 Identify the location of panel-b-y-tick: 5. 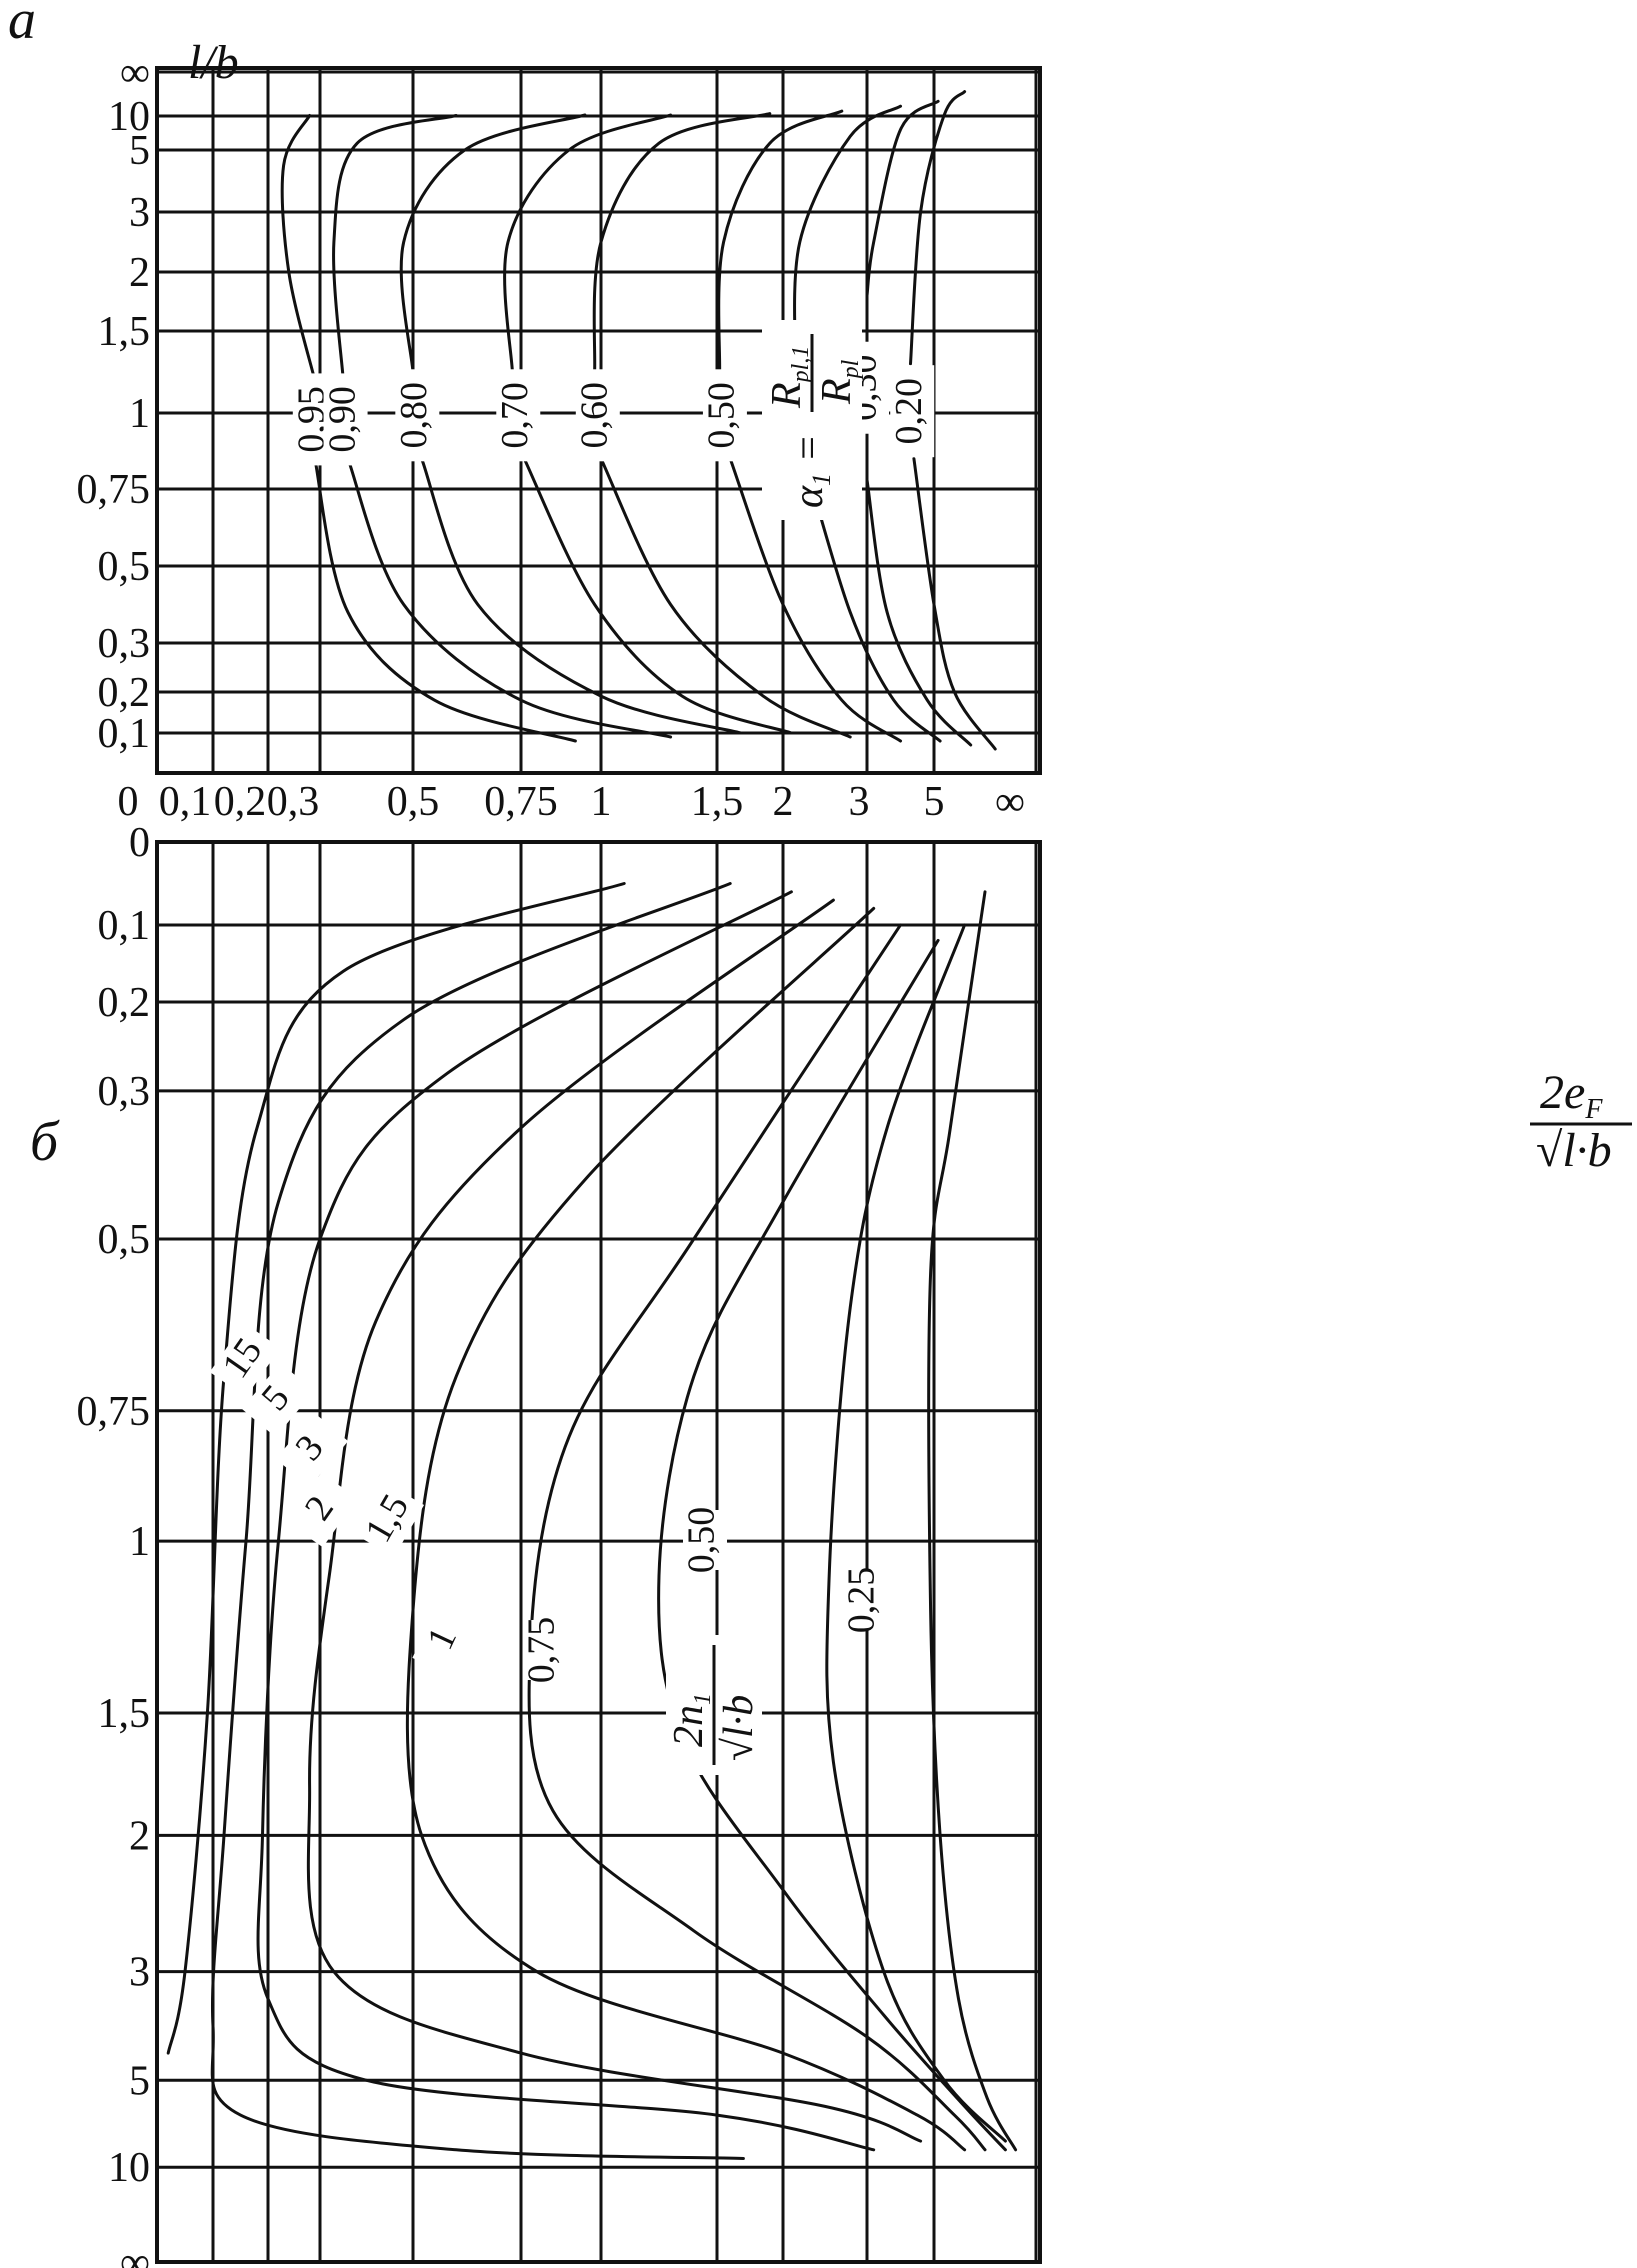
(139, 2081).